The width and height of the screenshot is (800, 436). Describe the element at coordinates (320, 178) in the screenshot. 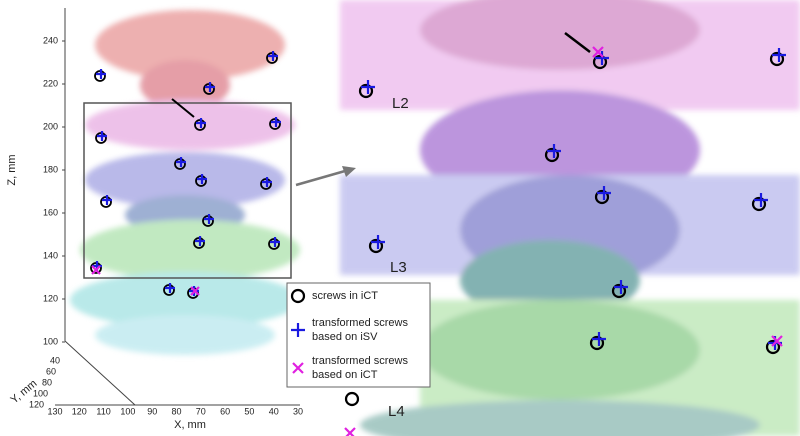

I see `zoom-arrow` at that location.